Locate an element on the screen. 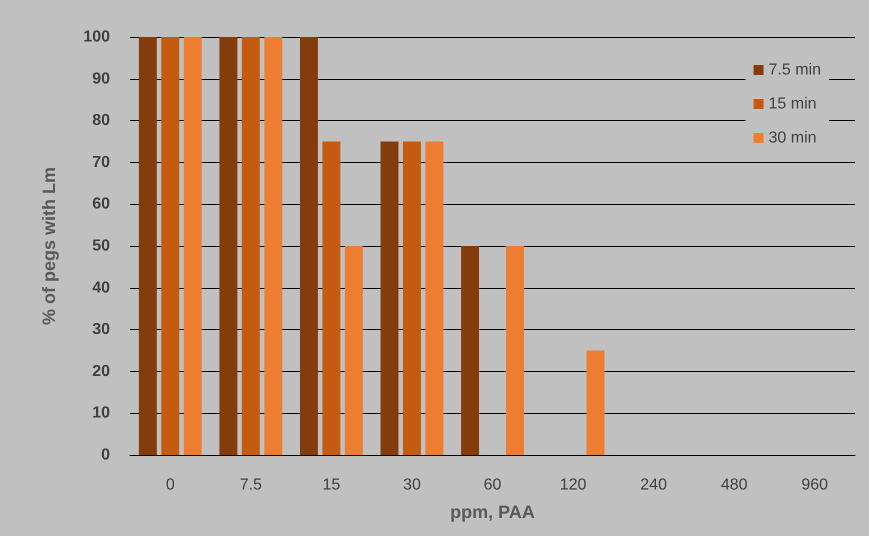 The image size is (869, 536). legend-label: 15 min is located at coordinates (792, 104).